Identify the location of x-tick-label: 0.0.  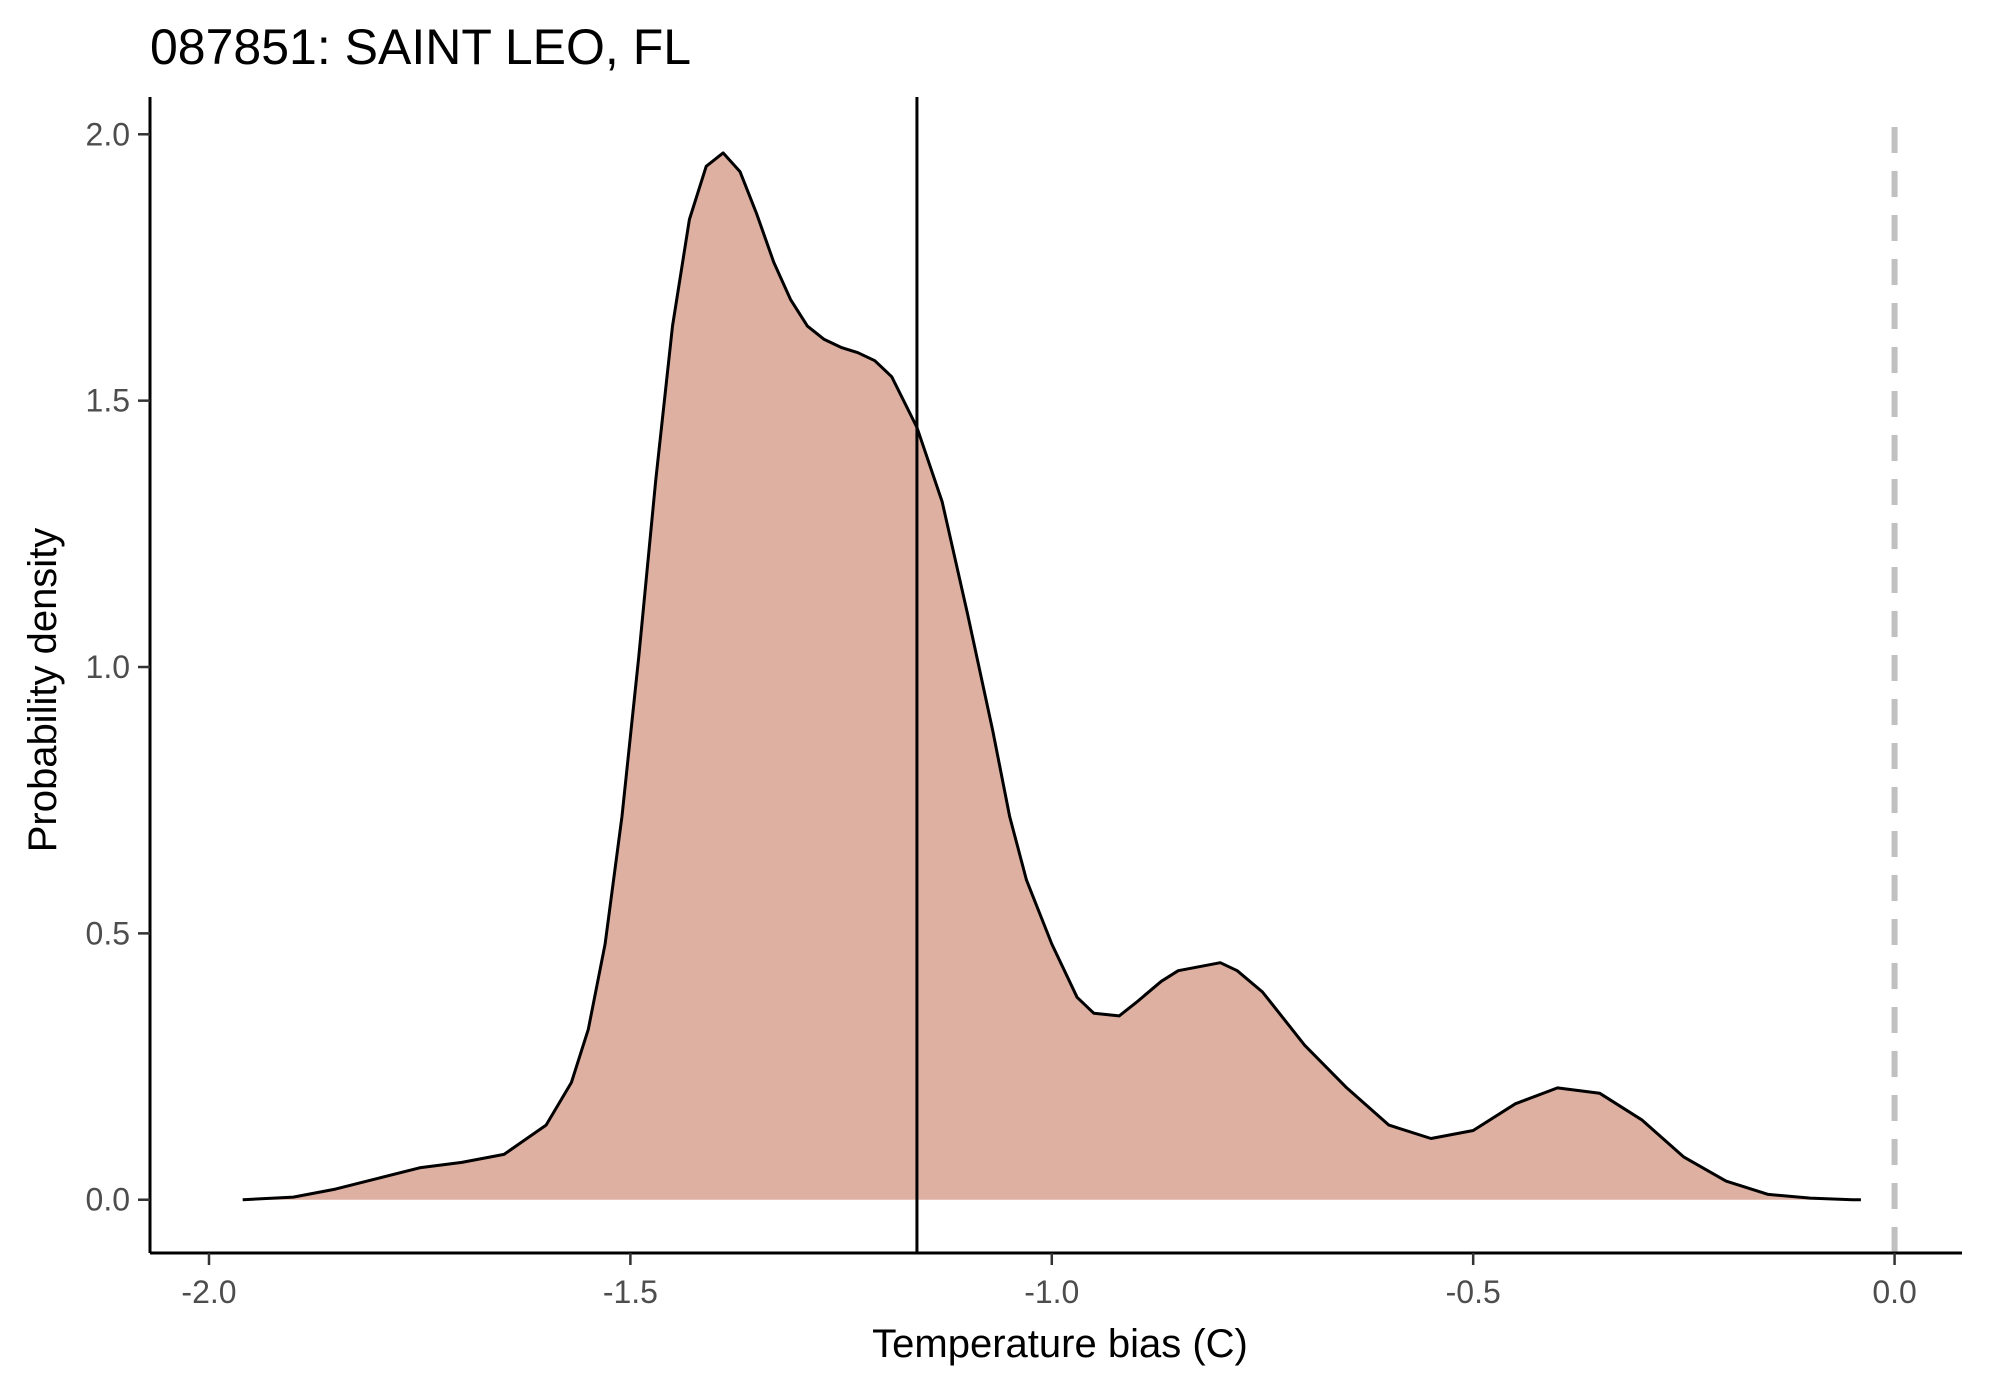
(1894, 1292).